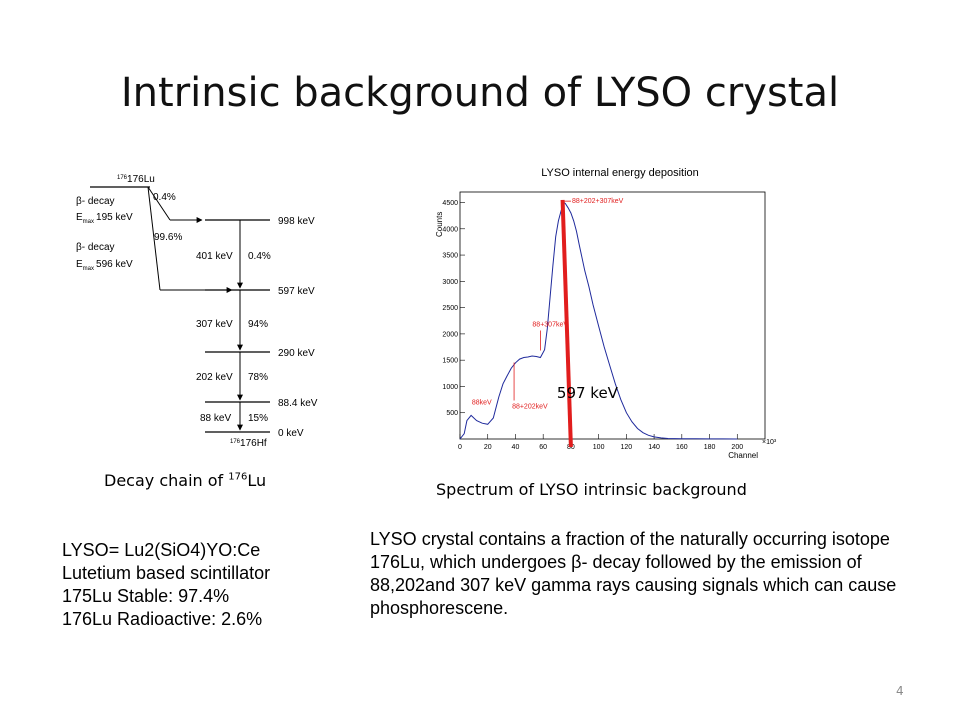 This screenshot has height=720, width=960. What do you see at coordinates (530, 406) in the screenshot?
I see `peak-annotation: 88+202keV` at bounding box center [530, 406].